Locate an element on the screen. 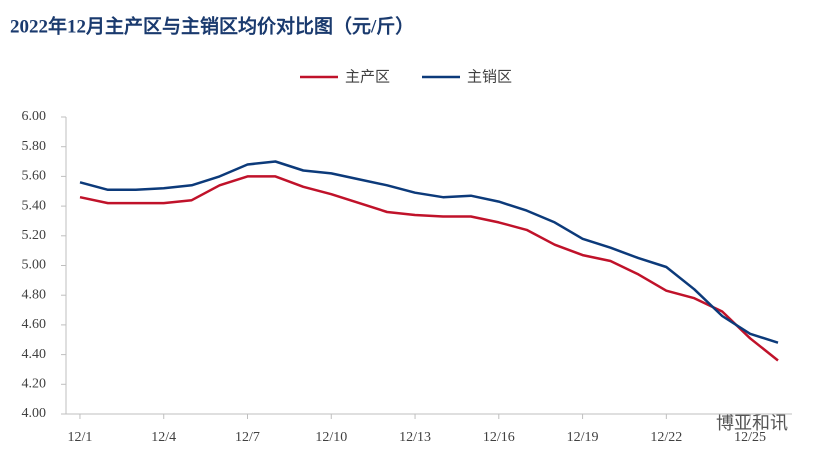 This screenshot has width=815, height=460. chart-title: 2022年12月主产区与主销区均价对比图（元/斤） is located at coordinates (212, 25).